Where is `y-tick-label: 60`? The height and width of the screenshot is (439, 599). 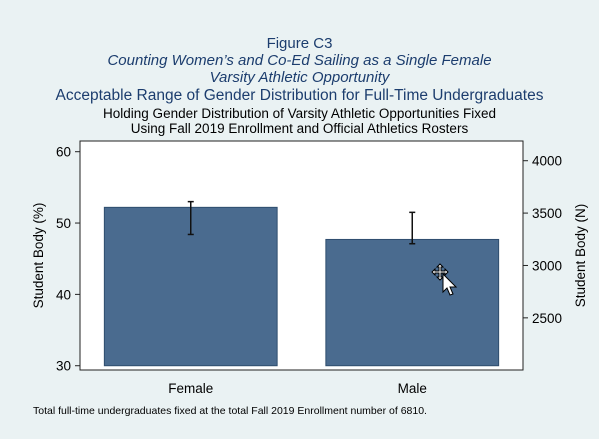 y-tick-label: 60 is located at coordinates (63, 152).